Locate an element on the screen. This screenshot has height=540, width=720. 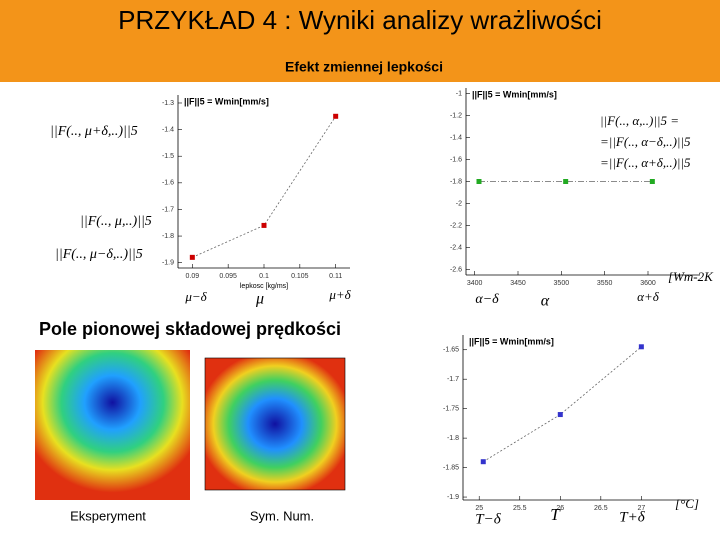
x-tick-label: 3450 is located at coordinates (518, 283).